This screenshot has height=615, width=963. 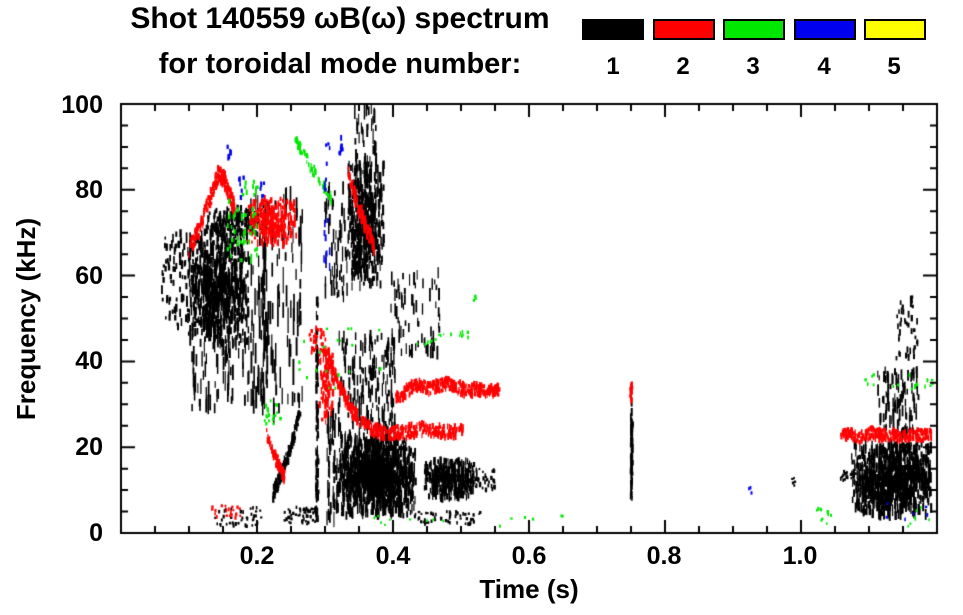 I want to click on y-tick-100: 100, so click(x=82, y=105).